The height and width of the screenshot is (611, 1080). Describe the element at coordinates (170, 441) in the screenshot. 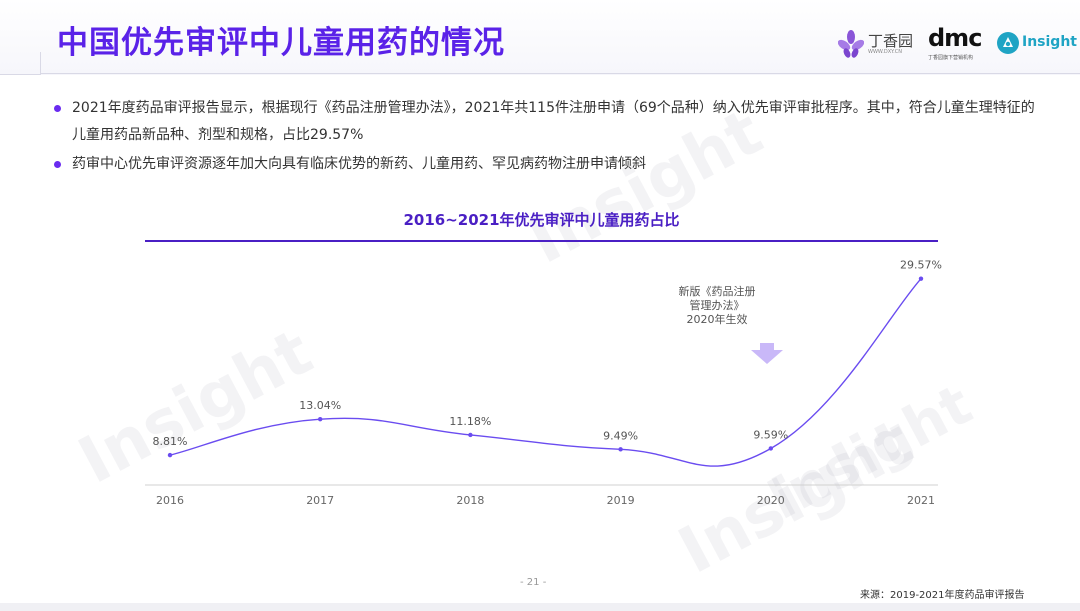

I see `data-label: 8.81%` at that location.